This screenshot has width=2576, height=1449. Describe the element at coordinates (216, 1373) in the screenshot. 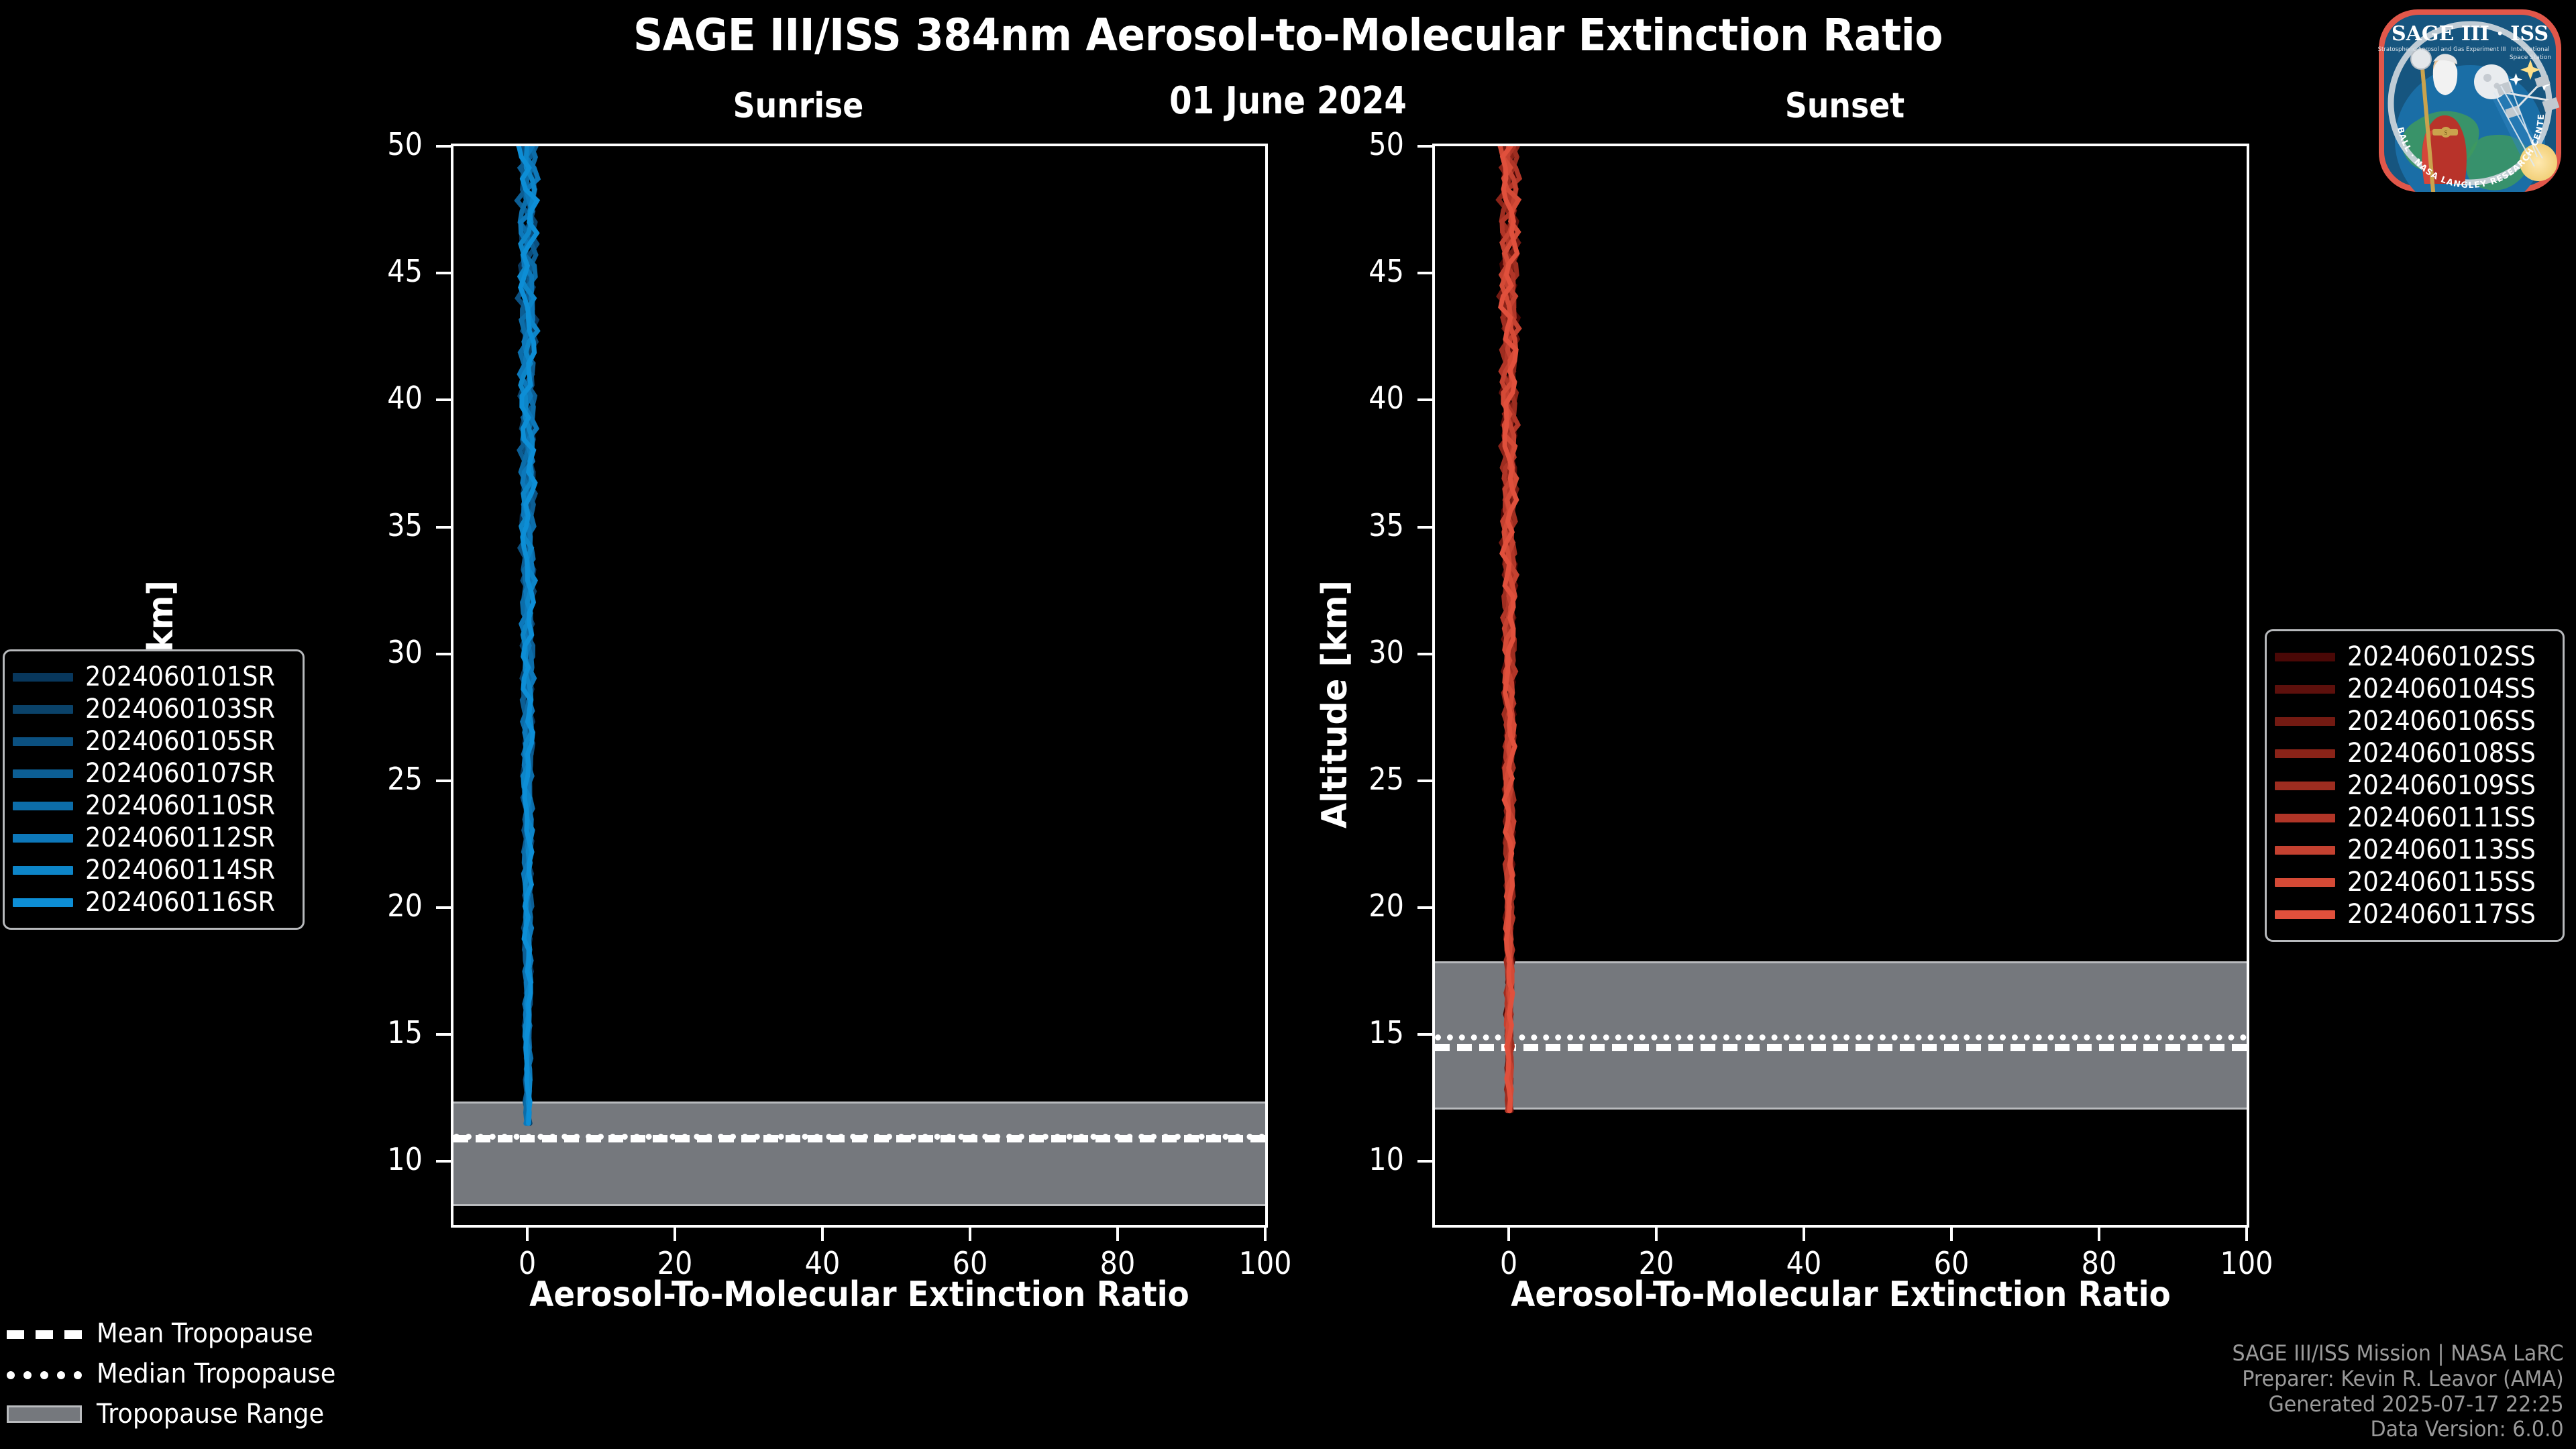

I see `tropopause-legend-label: Median Tropopause` at that location.